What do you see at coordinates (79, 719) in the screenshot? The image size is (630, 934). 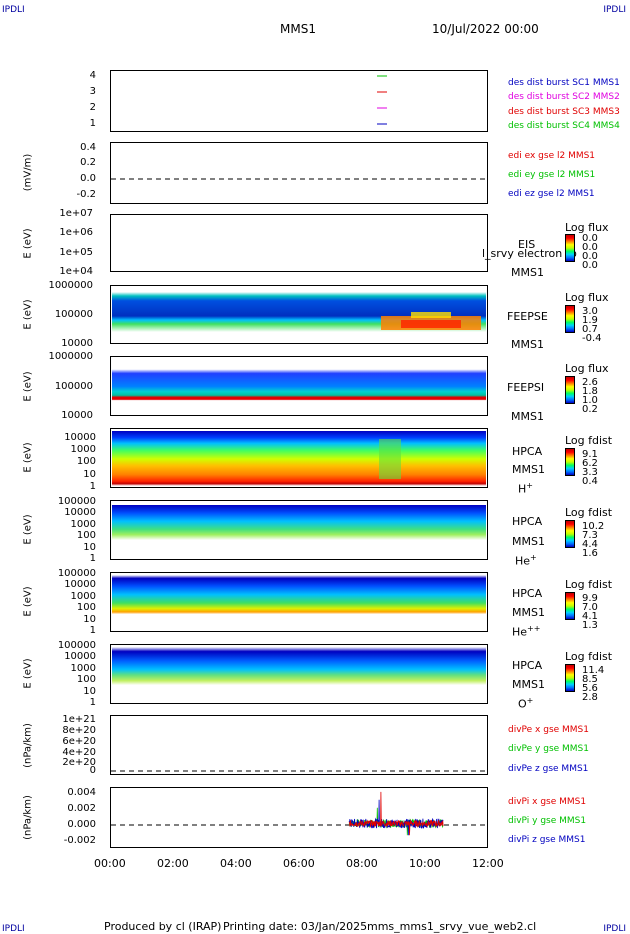 I see `ytick: 1e+21` at bounding box center [79, 719].